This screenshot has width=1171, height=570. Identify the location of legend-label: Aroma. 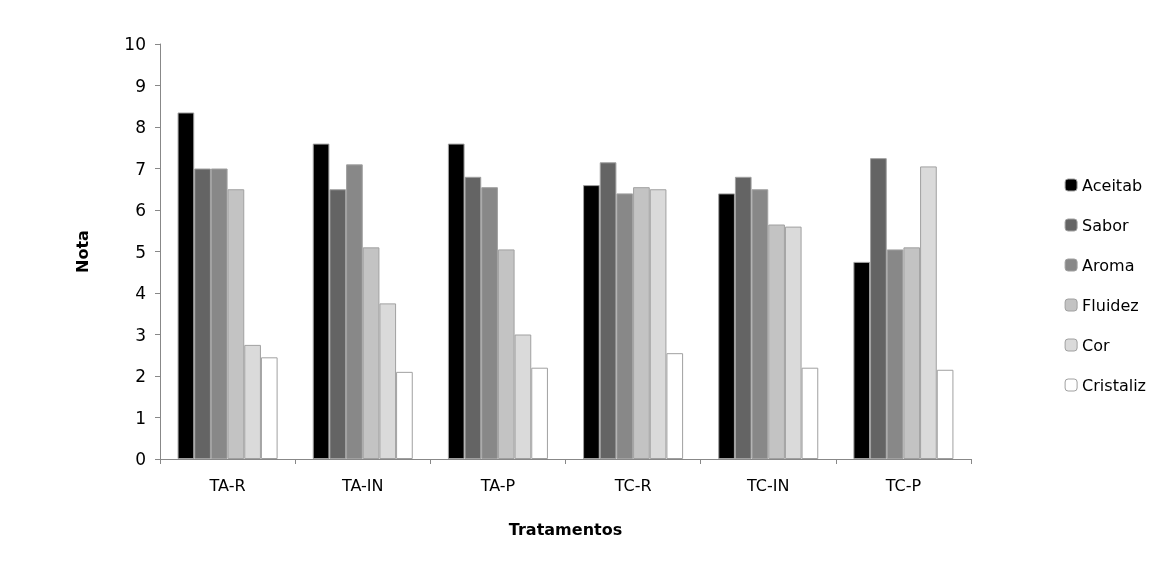
(1108, 265).